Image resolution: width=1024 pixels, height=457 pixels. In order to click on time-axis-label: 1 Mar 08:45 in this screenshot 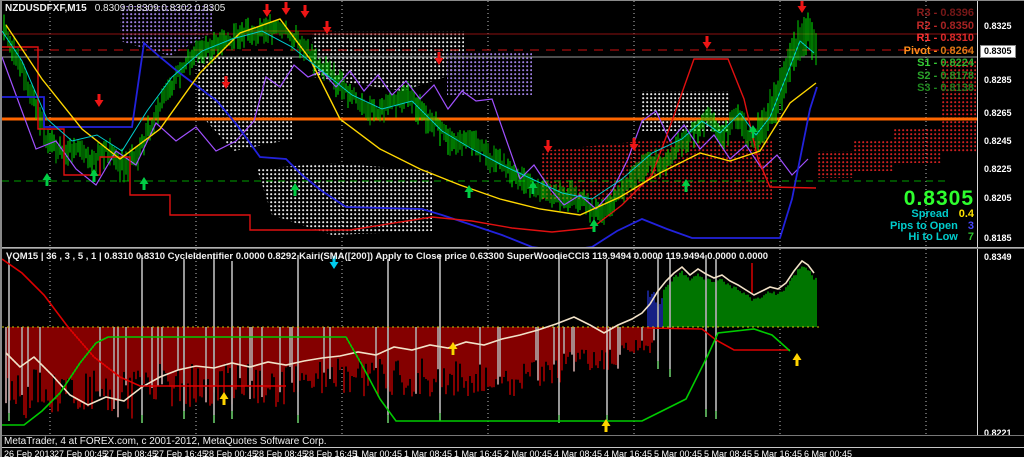, I will do `click(428, 453)`.